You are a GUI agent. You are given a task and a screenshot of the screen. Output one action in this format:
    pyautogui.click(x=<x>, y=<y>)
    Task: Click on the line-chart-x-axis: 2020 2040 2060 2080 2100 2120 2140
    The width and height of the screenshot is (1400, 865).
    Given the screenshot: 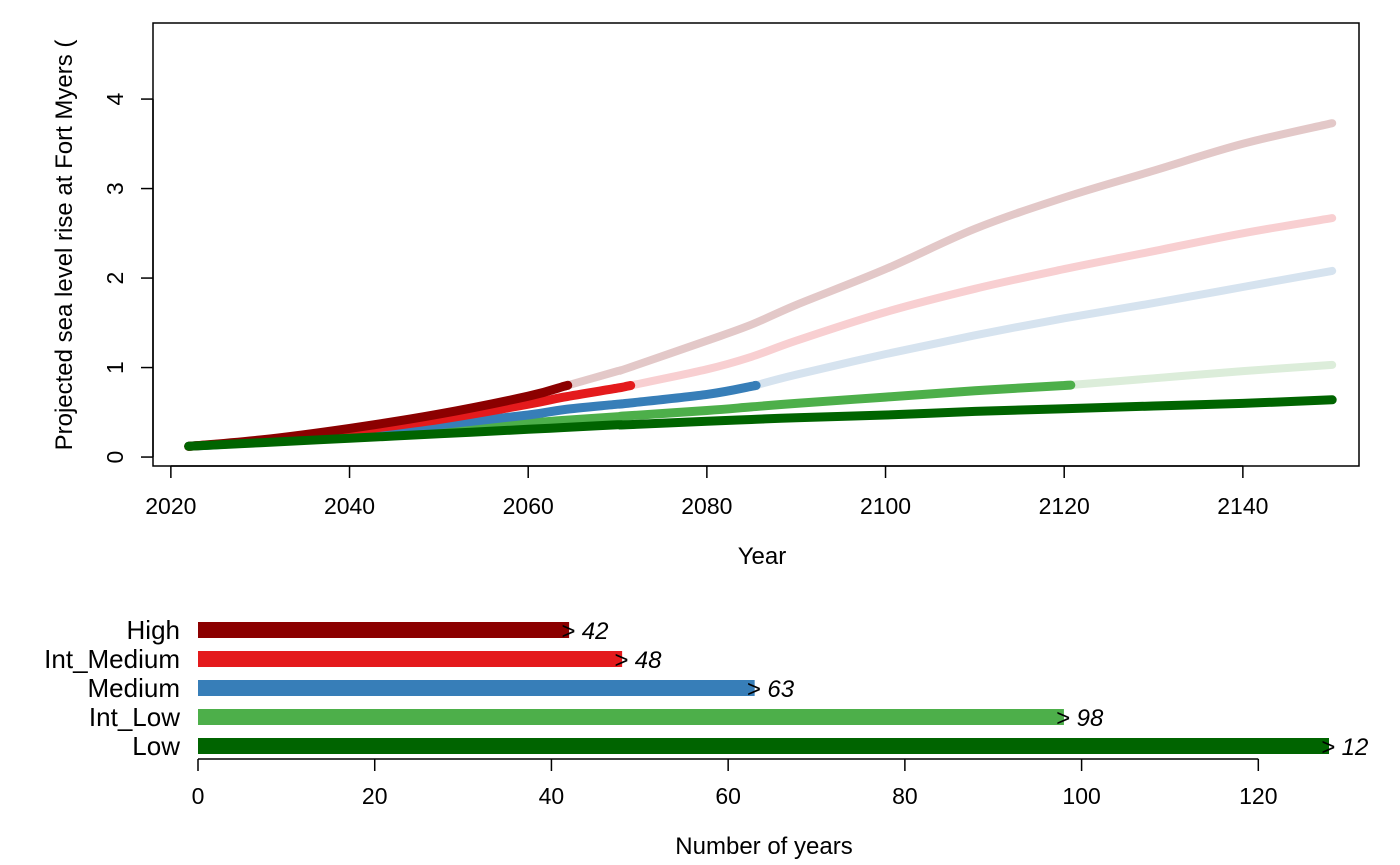 What is the action you would take?
    pyautogui.click(x=706, y=492)
    